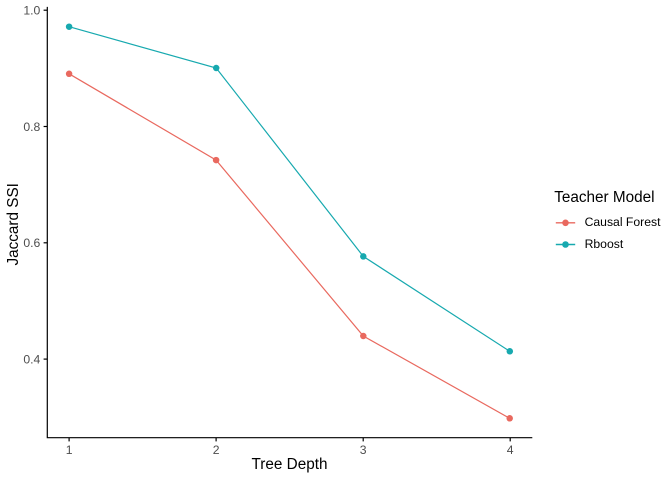 This screenshot has height=480, width=672. Describe the element at coordinates (510, 450) in the screenshot. I see `svg-text: 4` at that location.